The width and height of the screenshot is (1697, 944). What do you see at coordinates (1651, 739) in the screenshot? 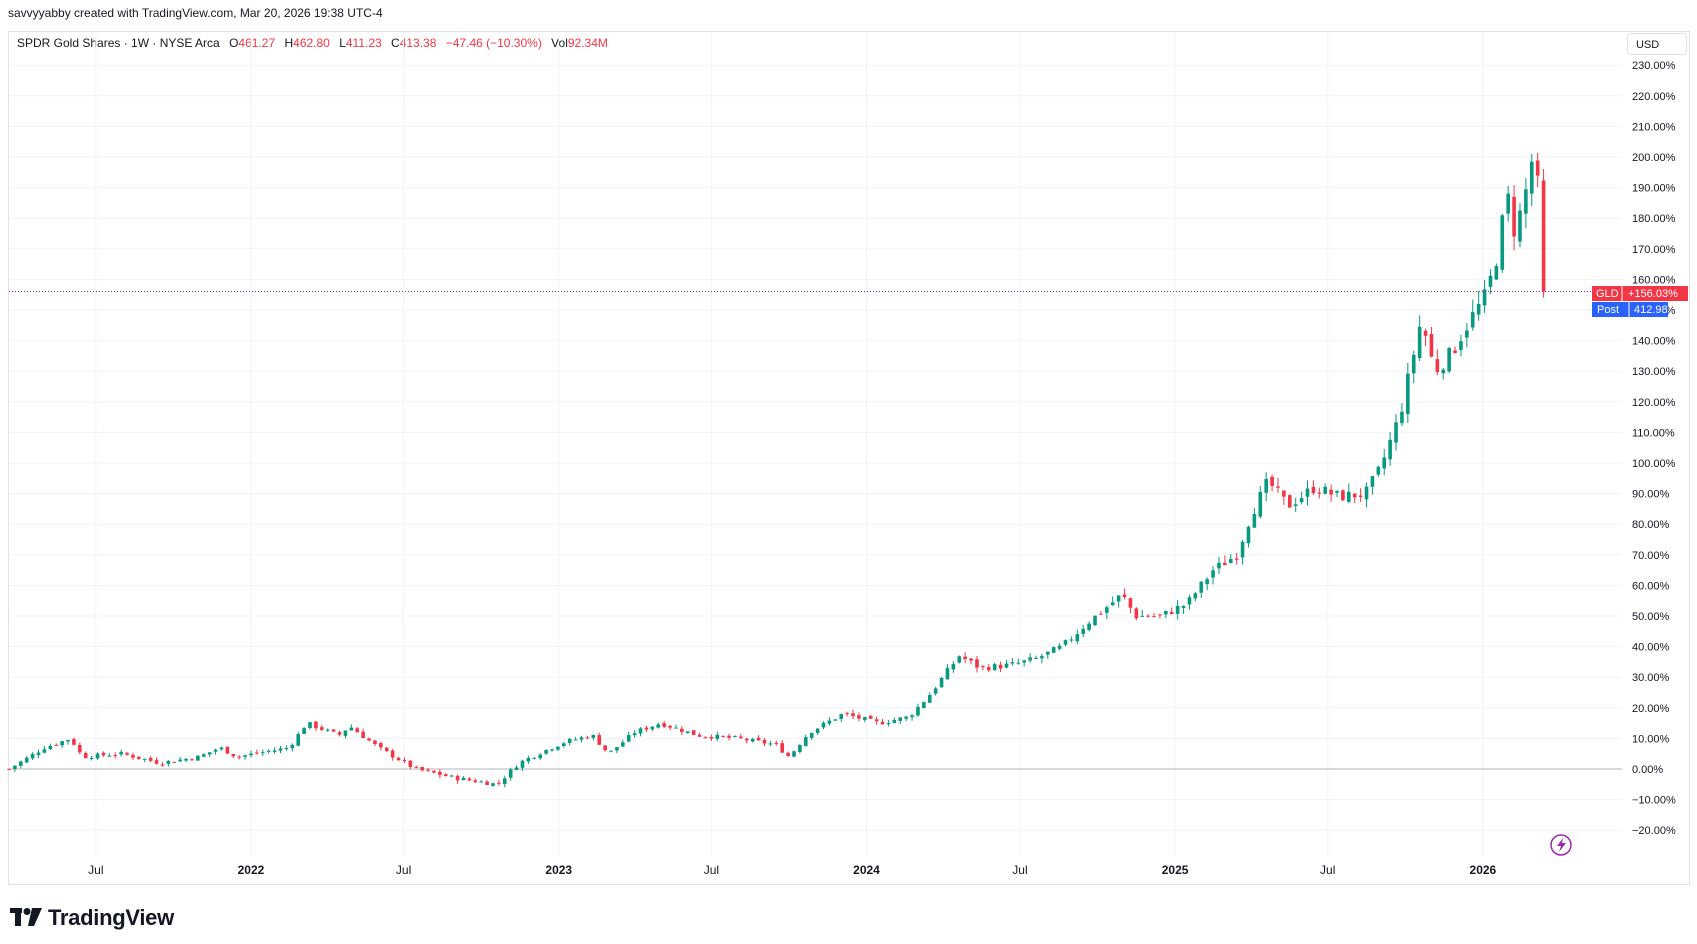
I see `y-tick-label: 10.00%` at bounding box center [1651, 739].